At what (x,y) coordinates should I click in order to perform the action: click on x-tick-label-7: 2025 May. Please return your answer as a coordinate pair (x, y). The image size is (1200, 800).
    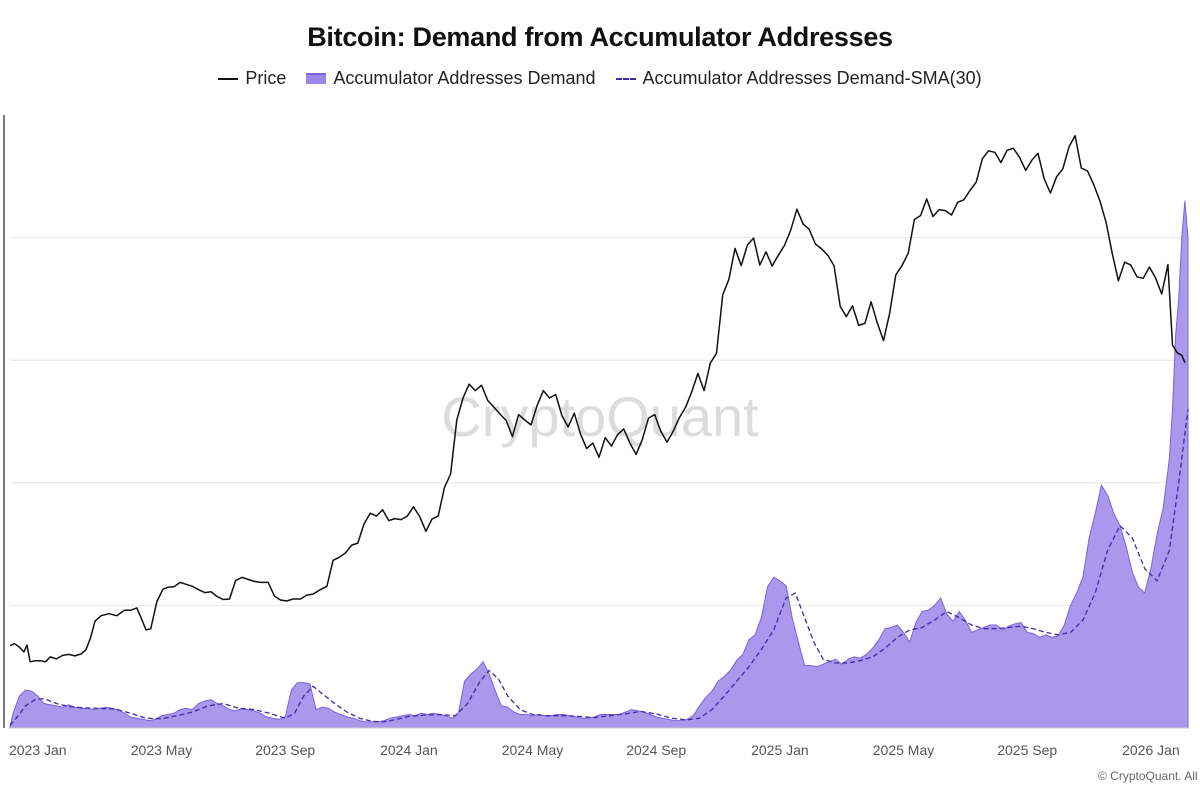
    Looking at the image, I should click on (903, 750).